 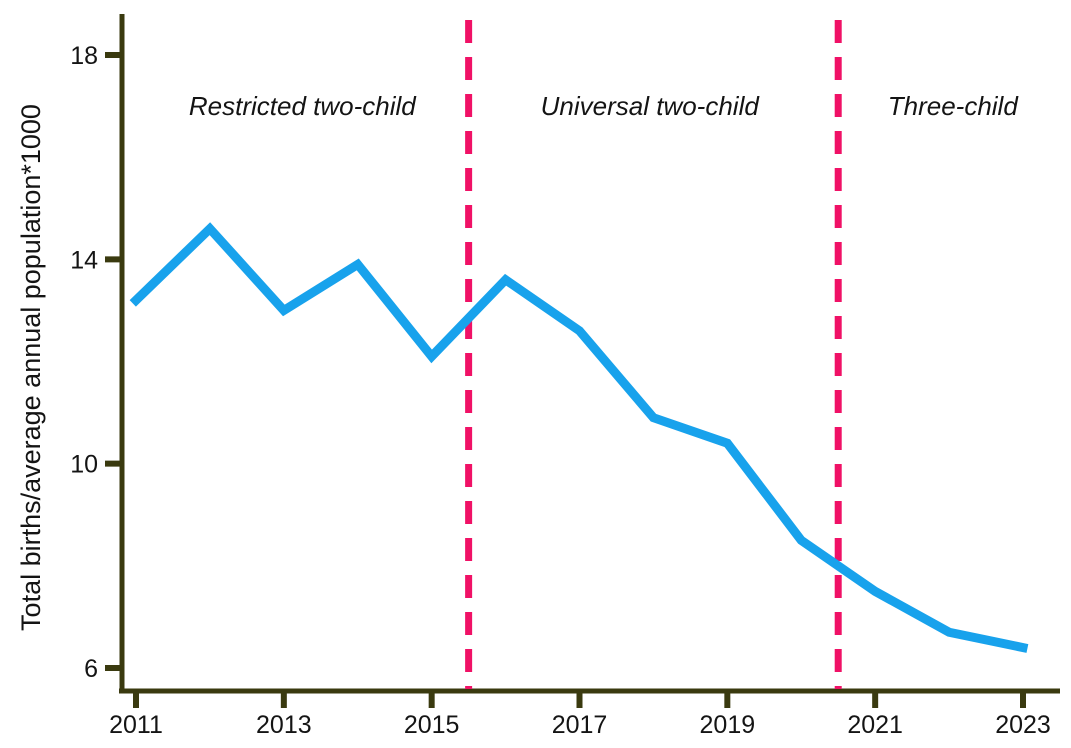 What do you see at coordinates (651, 106) in the screenshot?
I see `policy-period-label: Universal two-child` at bounding box center [651, 106].